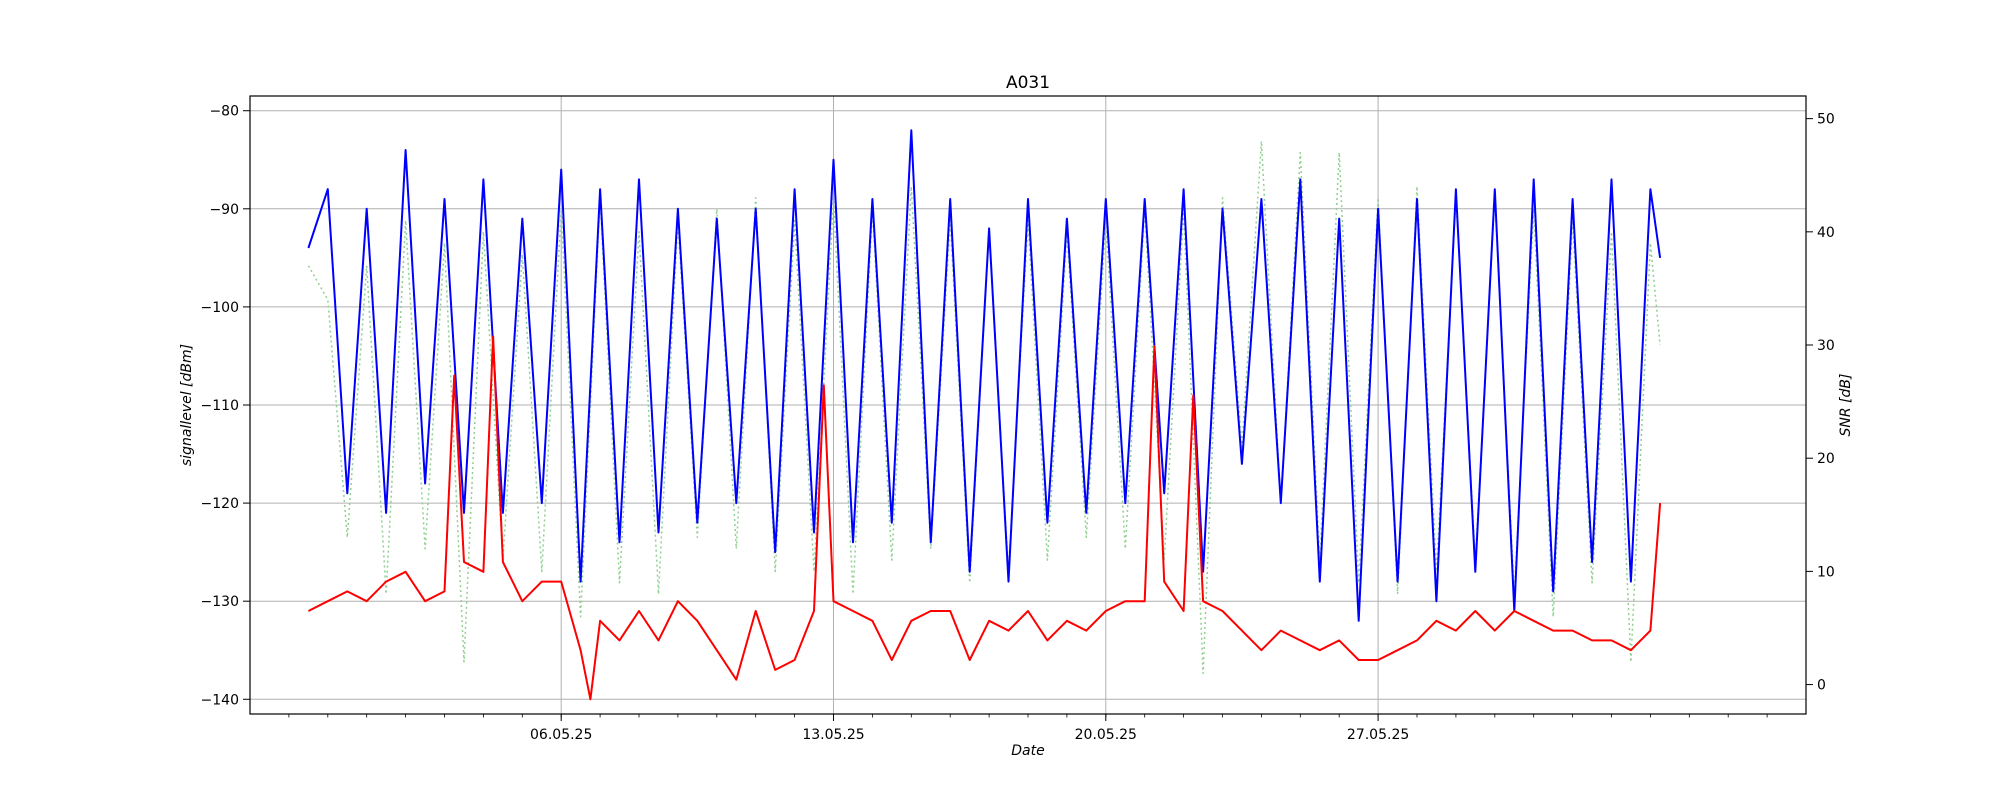 The image size is (2000, 800). I want to click on y-right-tick-label: 20, so click(1826, 459).